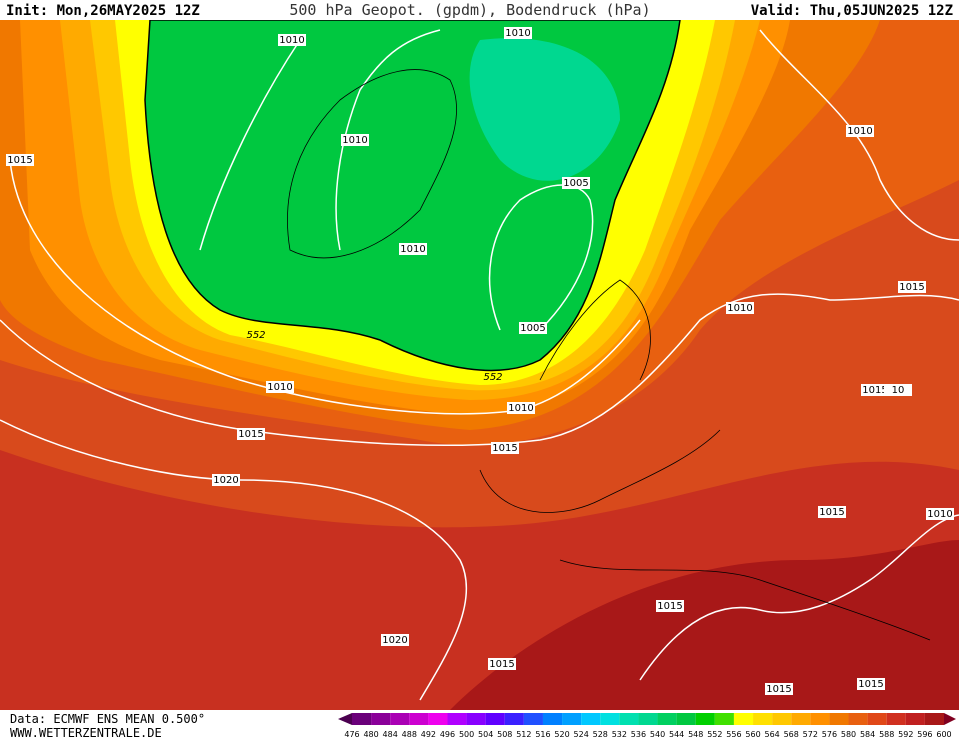  What do you see at coordinates (390, 734) in the screenshot?
I see `colorbar-tick-label: 484` at bounding box center [390, 734].